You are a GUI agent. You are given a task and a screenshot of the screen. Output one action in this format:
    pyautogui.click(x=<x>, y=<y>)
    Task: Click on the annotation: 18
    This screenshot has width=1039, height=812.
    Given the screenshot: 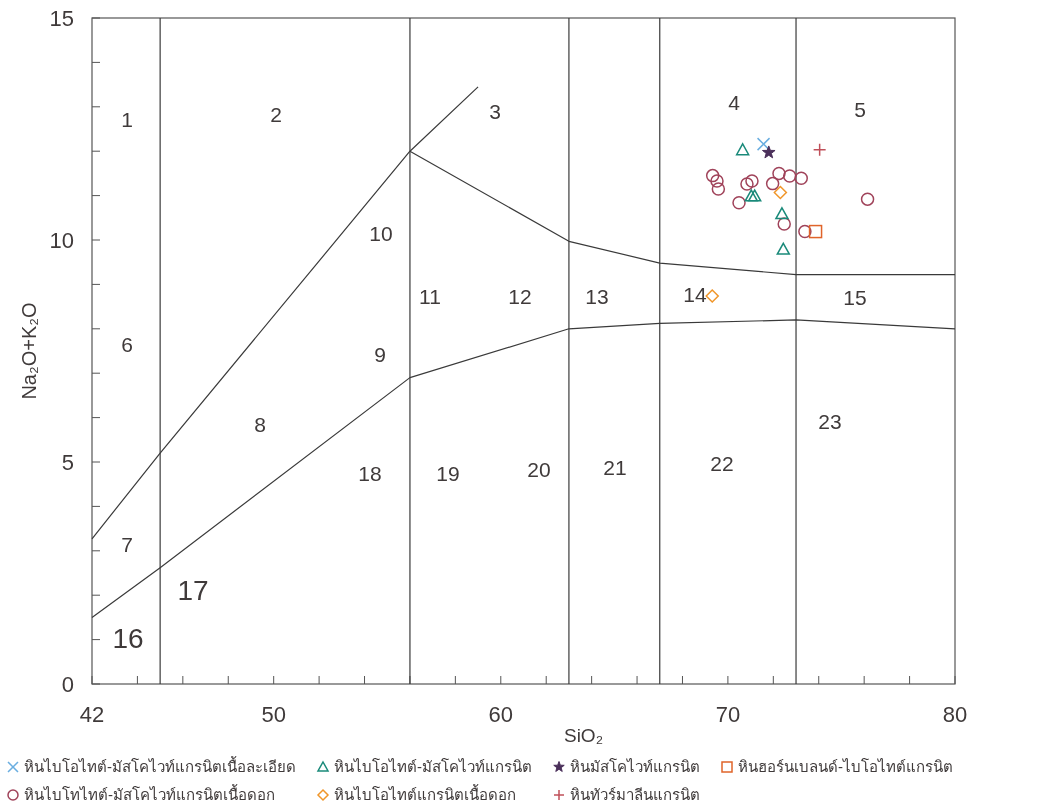 What is the action you would take?
    pyautogui.click(x=370, y=473)
    